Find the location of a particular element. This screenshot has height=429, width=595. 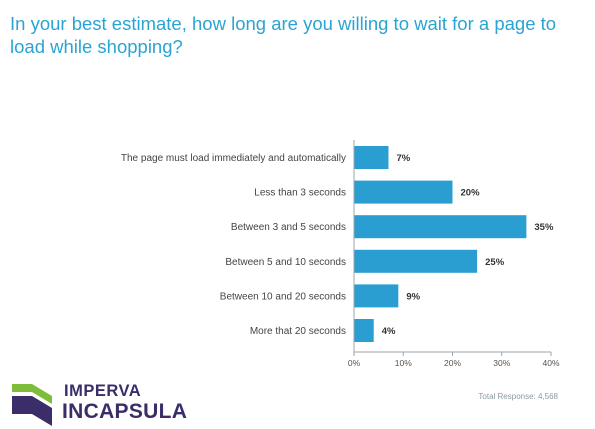

data-label: 7% is located at coordinates (403, 158).